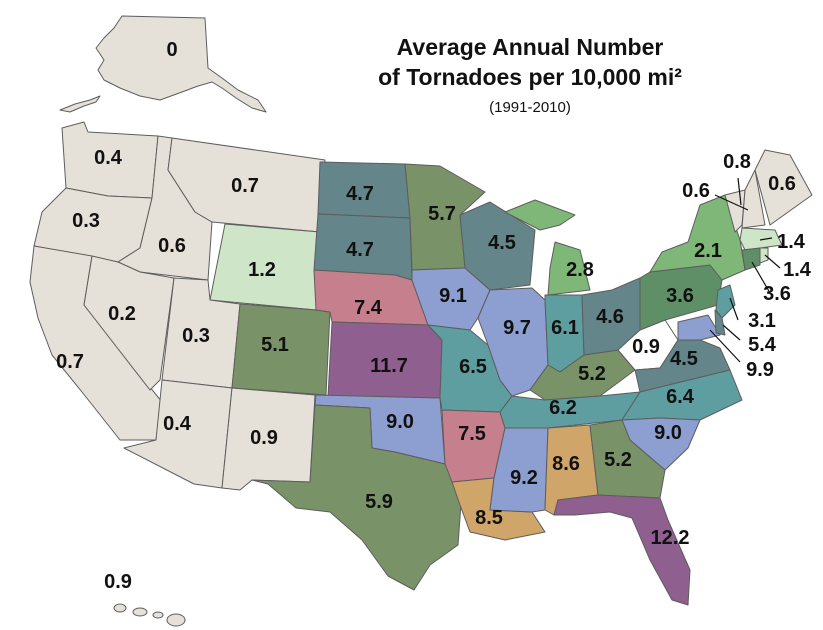 The height and width of the screenshot is (630, 823). What do you see at coordinates (764, 255) in the screenshot?
I see `state-rhode-island` at bounding box center [764, 255].